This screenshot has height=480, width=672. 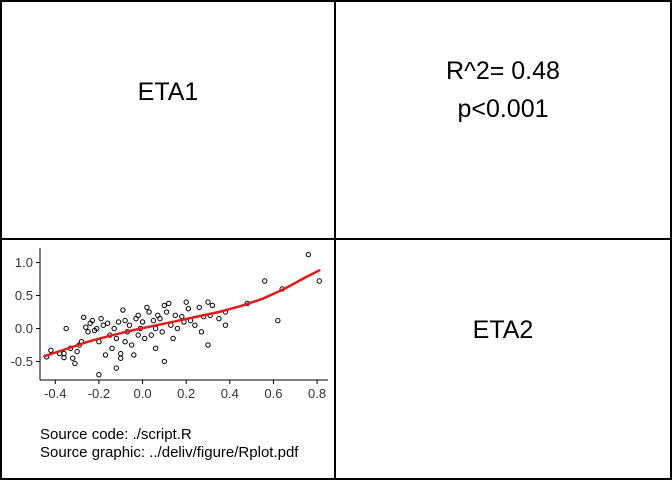 What do you see at coordinates (99, 393) in the screenshot?
I see `x-tick-label: -0.2` at bounding box center [99, 393].